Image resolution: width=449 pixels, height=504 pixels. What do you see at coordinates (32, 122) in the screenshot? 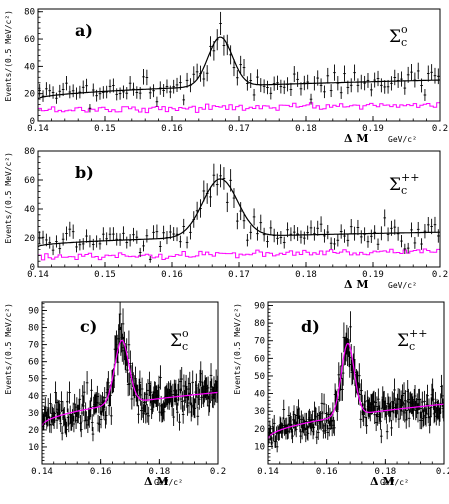
I see `y-tick-label: 0` at bounding box center [32, 122].